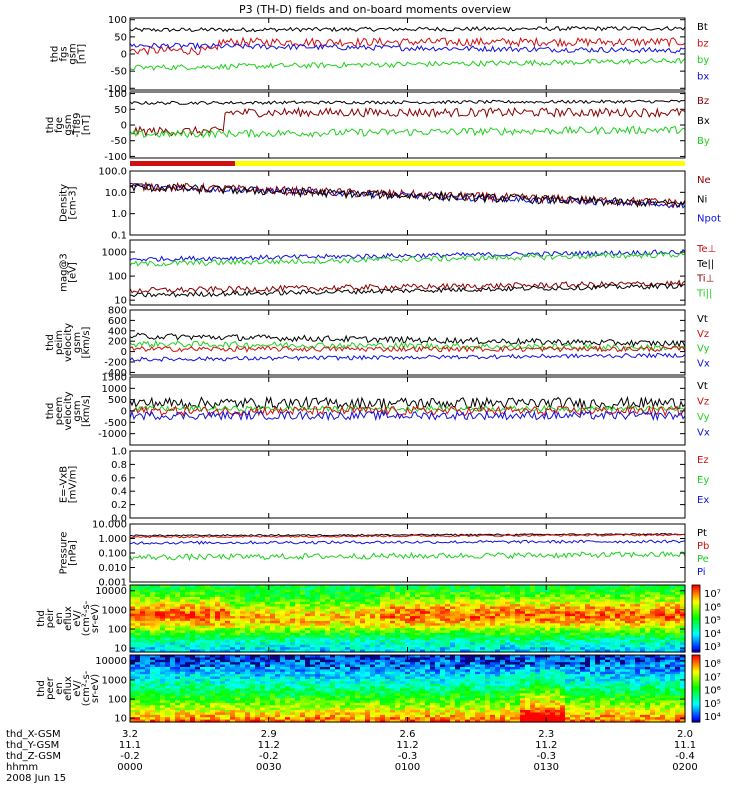 This screenshot has height=800, width=750. Describe the element at coordinates (703, 121) in the screenshot. I see `legend-Bx: Bx` at that location.